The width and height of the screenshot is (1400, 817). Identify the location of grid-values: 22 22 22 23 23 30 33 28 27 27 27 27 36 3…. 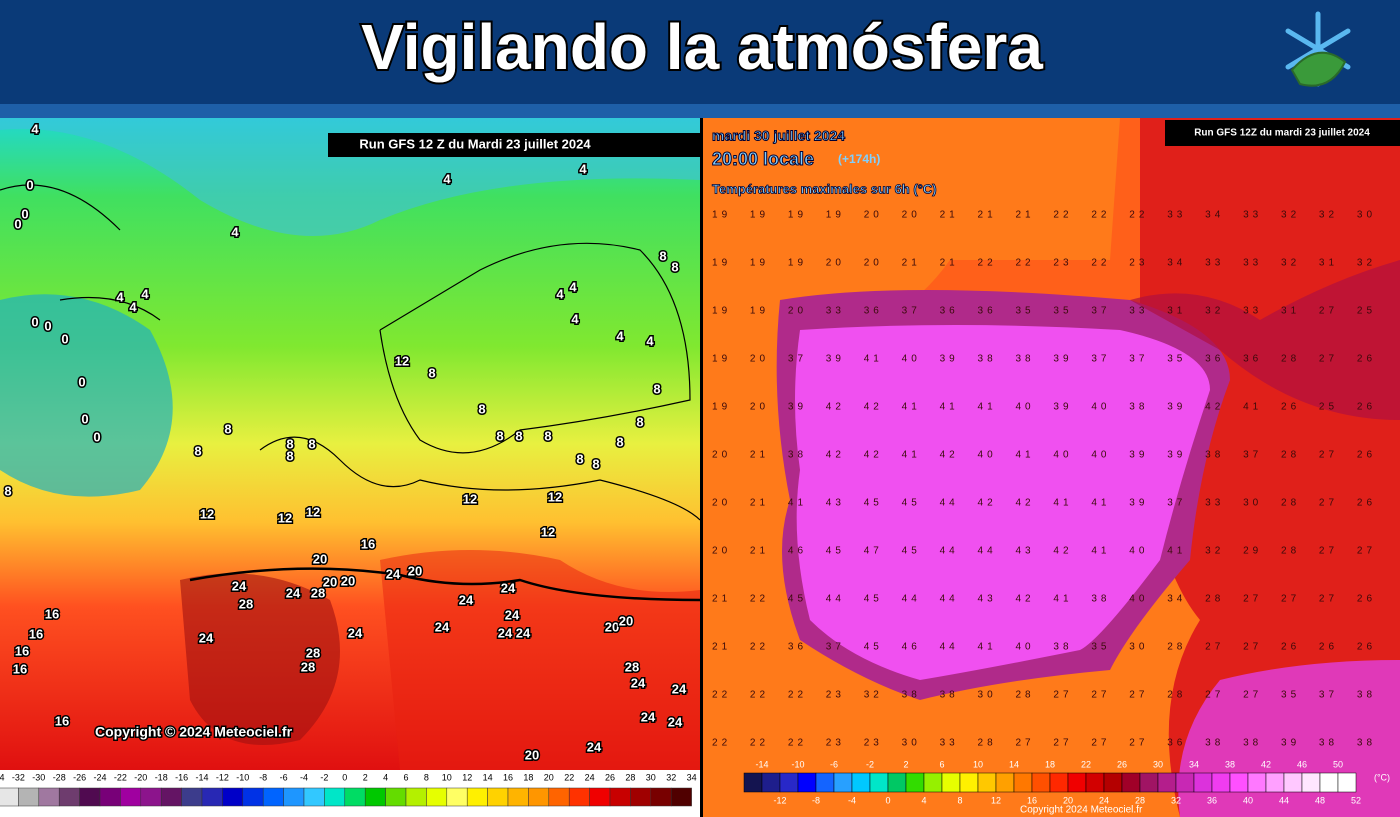
(1042, 743).